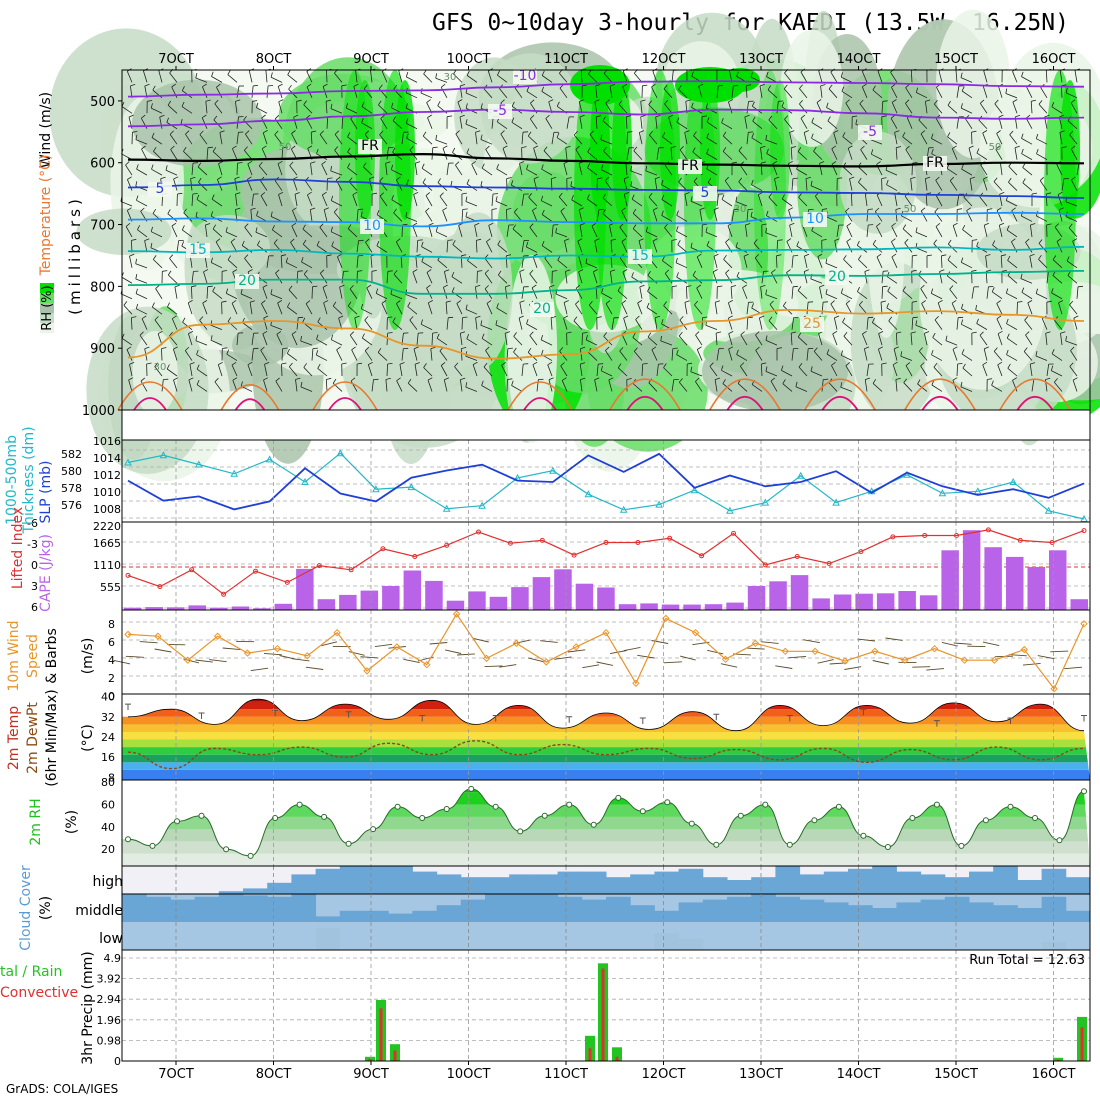  I want to click on thick-tick: 578, so click(71, 488).